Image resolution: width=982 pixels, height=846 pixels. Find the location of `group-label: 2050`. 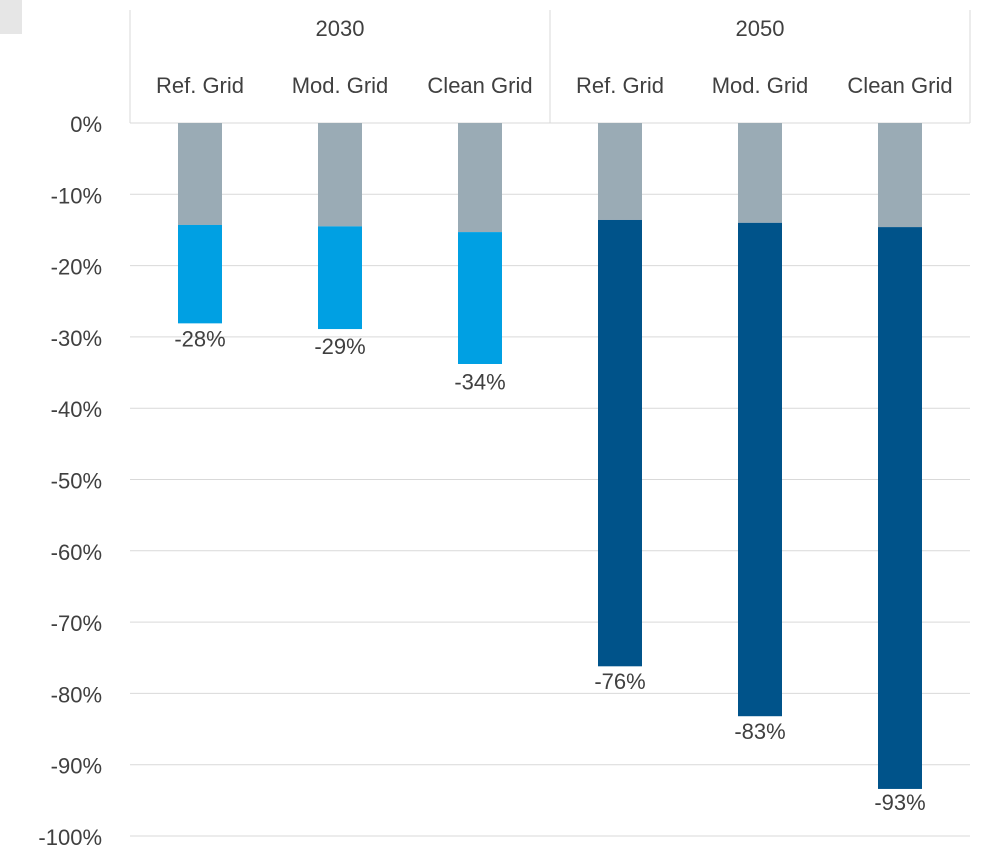

group-label: 2050 is located at coordinates (760, 28).